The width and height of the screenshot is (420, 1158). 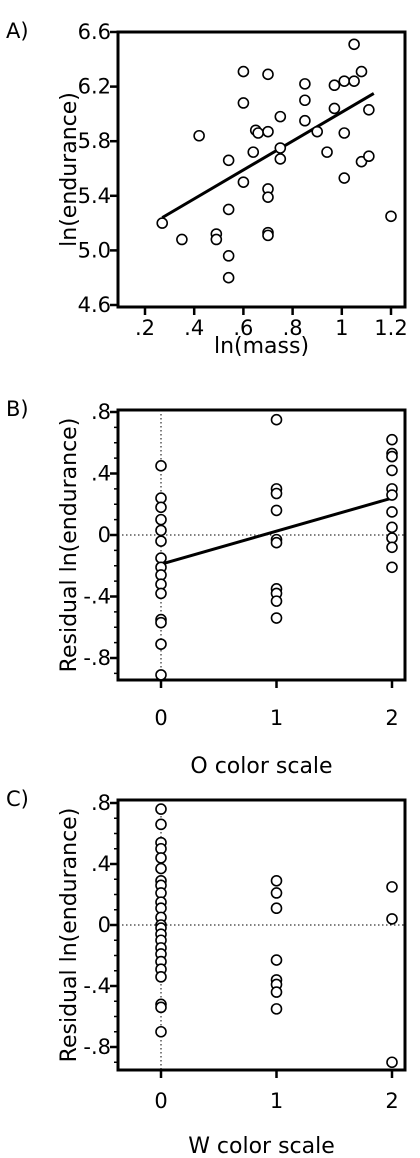 What do you see at coordinates (243, 328) in the screenshot?
I see `x-tick-label: .6` at bounding box center [243, 328].